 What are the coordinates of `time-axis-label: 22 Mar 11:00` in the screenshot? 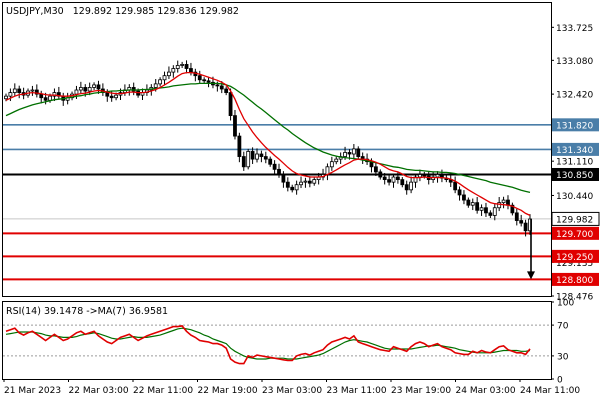 It's located at (163, 391).